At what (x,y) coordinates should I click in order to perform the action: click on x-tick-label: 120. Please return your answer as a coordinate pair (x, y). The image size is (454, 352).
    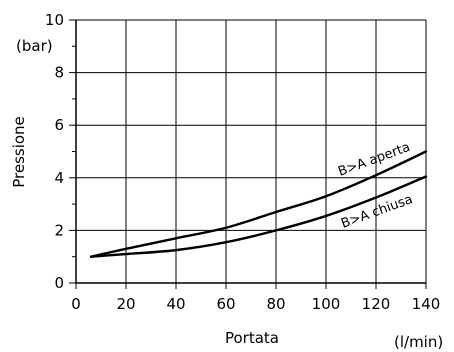
    Looking at the image, I should click on (376, 304).